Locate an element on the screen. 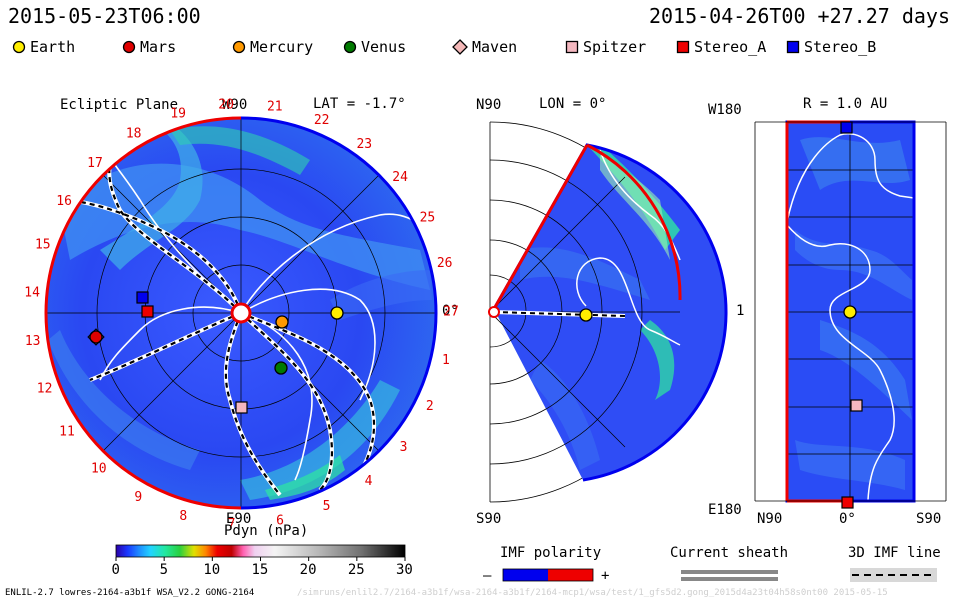 This screenshot has width=960, height=600. sim-time: 2015-05-23T06:00 is located at coordinates (104, 16).